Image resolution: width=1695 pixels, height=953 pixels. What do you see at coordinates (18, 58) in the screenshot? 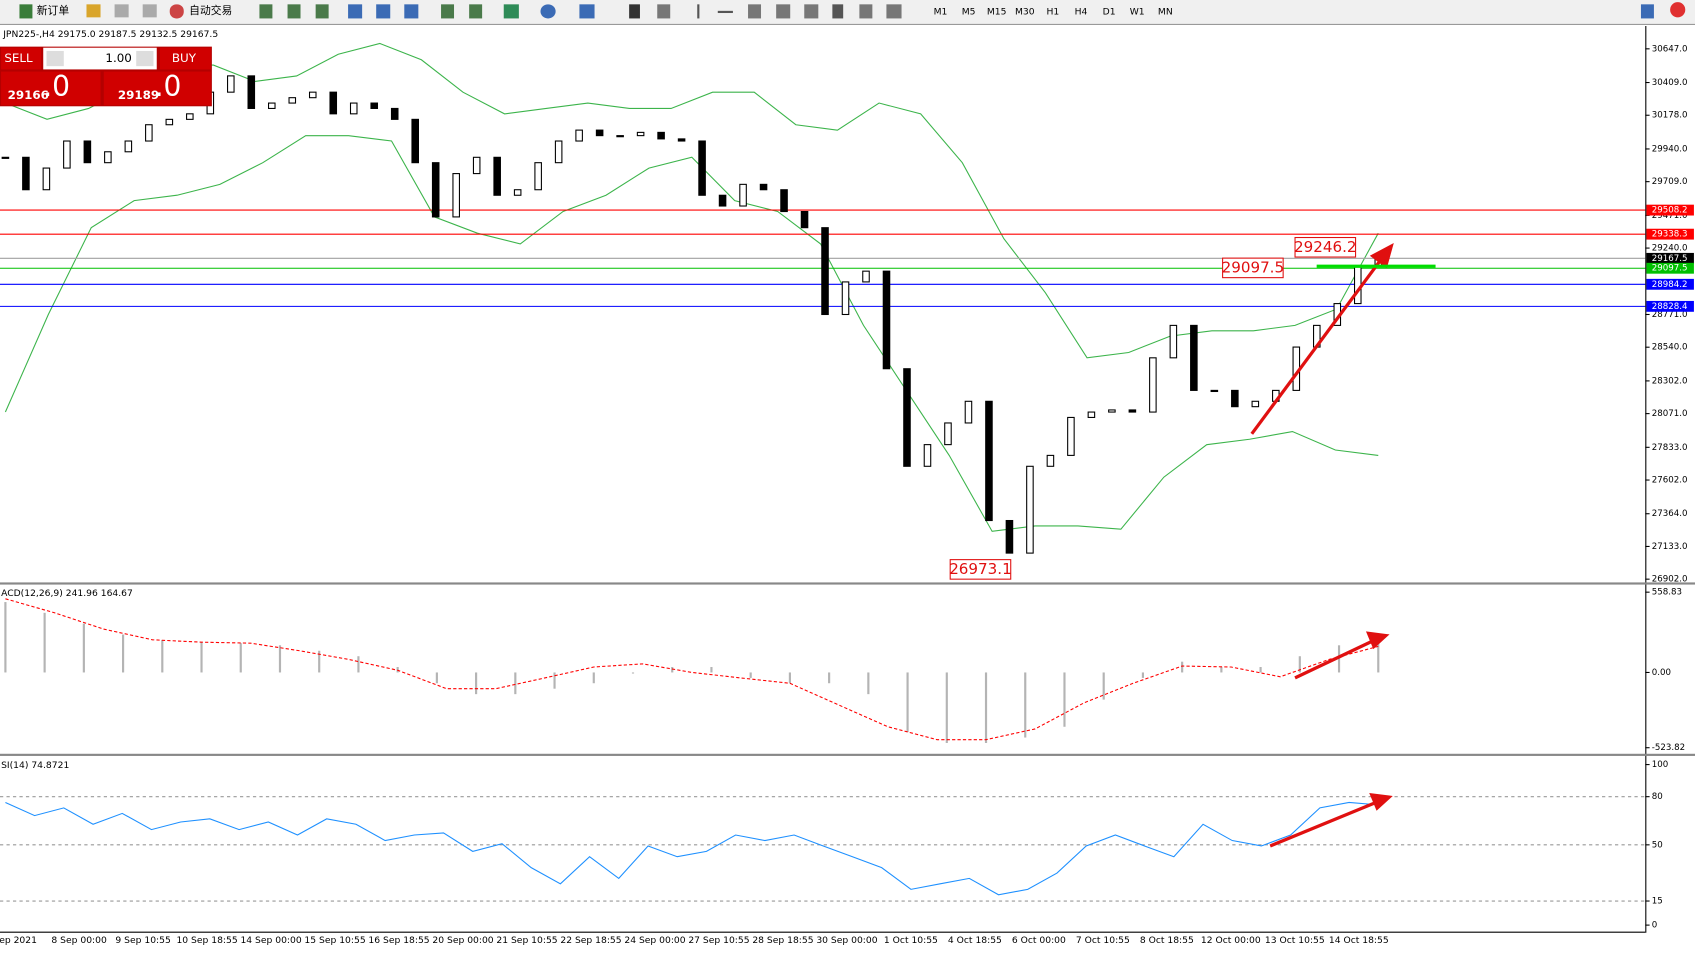
I see `sell-label: SELL` at bounding box center [18, 58].